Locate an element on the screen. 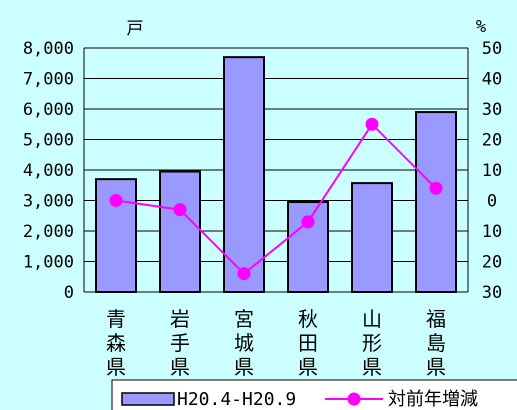 The height and width of the screenshot is (410, 517). y-left-tick-label: 2,000 is located at coordinates (48, 232).